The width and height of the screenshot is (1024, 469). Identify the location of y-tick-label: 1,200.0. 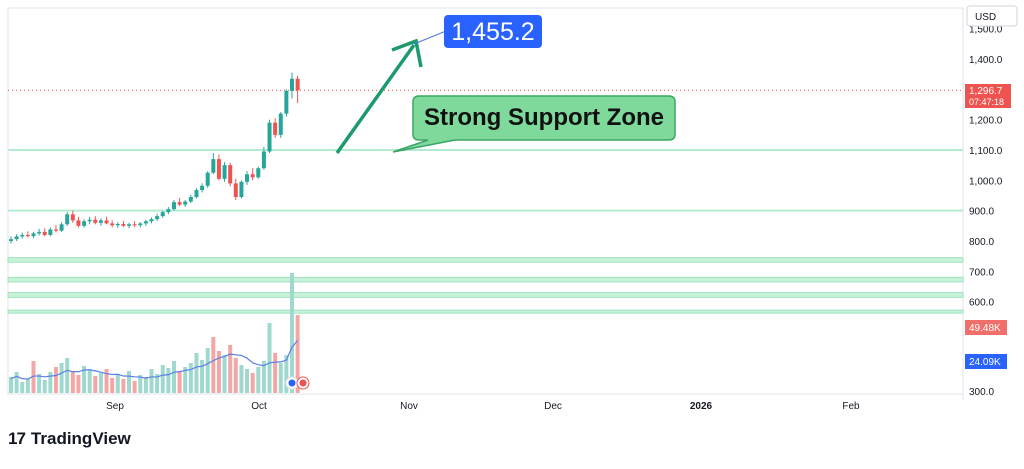
(986, 121).